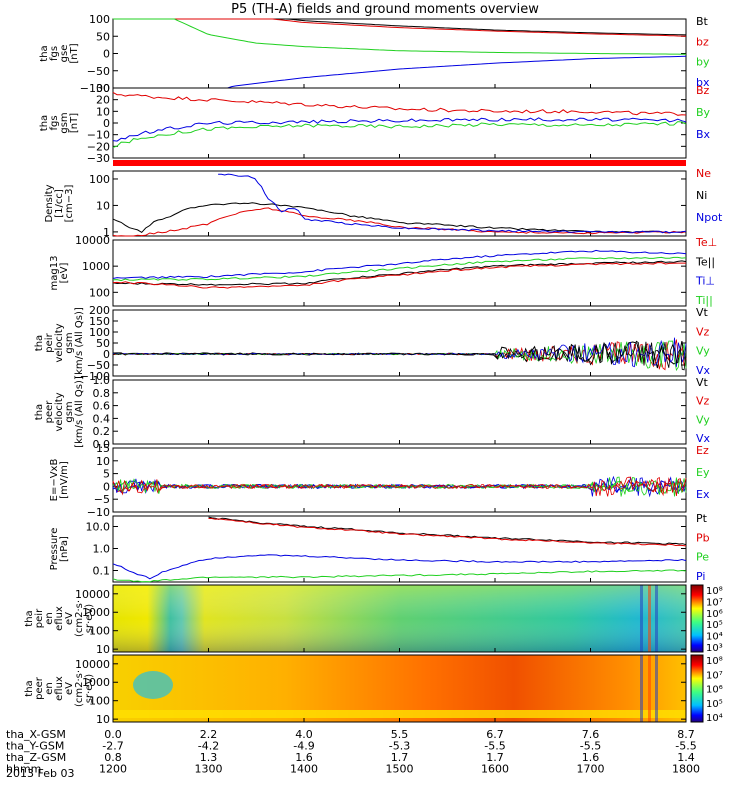 The width and height of the screenshot is (750, 800). What do you see at coordinates (98, 512) in the screenshot?
I see `y-tick-label: −10` at bounding box center [98, 512].